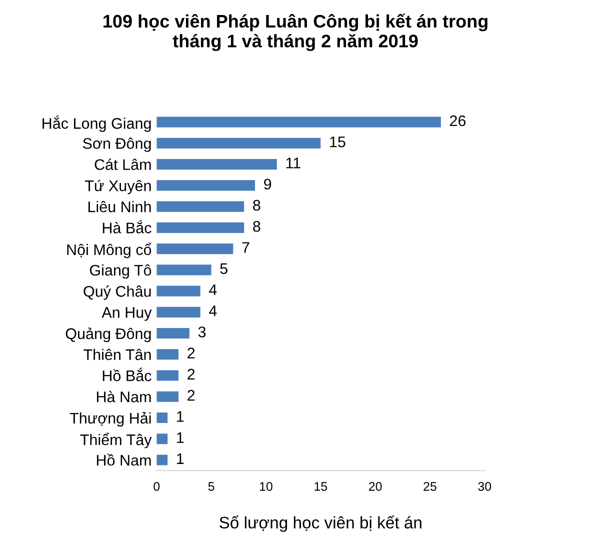 This screenshot has width=591, height=544. Describe the element at coordinates (338, 142) in the screenshot. I see `data-label: 15` at that location.